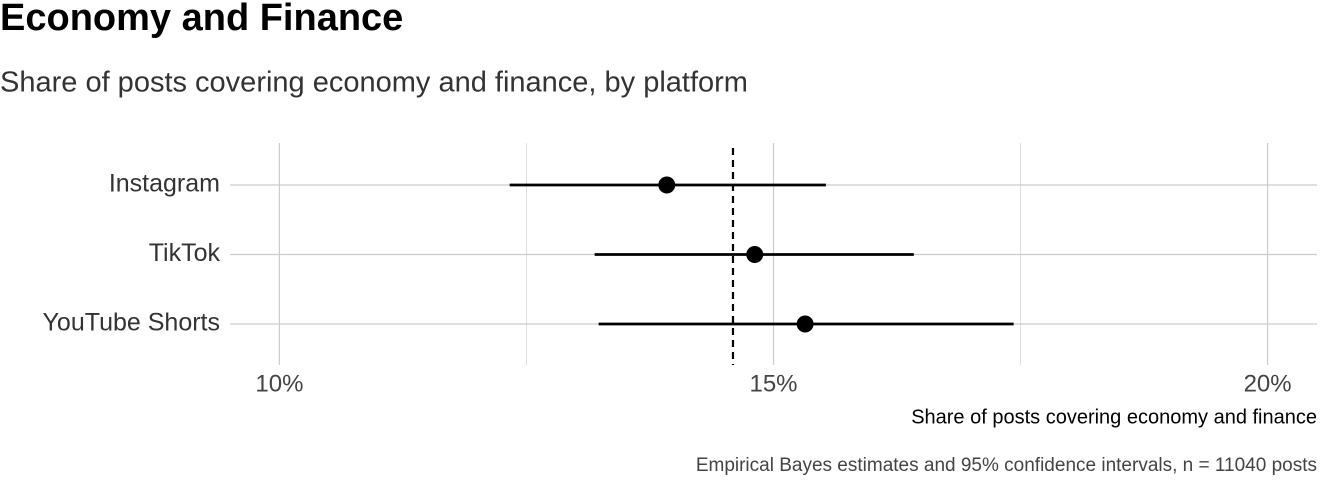 The width and height of the screenshot is (1344, 480). What do you see at coordinates (201, 19) in the screenshot?
I see `chart-title: Economy and Finance` at bounding box center [201, 19].